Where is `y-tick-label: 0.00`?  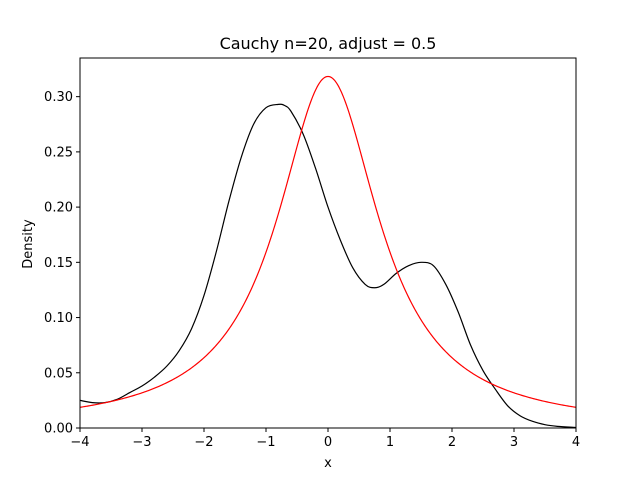
y-tick-label: 0.00 is located at coordinates (58, 429).